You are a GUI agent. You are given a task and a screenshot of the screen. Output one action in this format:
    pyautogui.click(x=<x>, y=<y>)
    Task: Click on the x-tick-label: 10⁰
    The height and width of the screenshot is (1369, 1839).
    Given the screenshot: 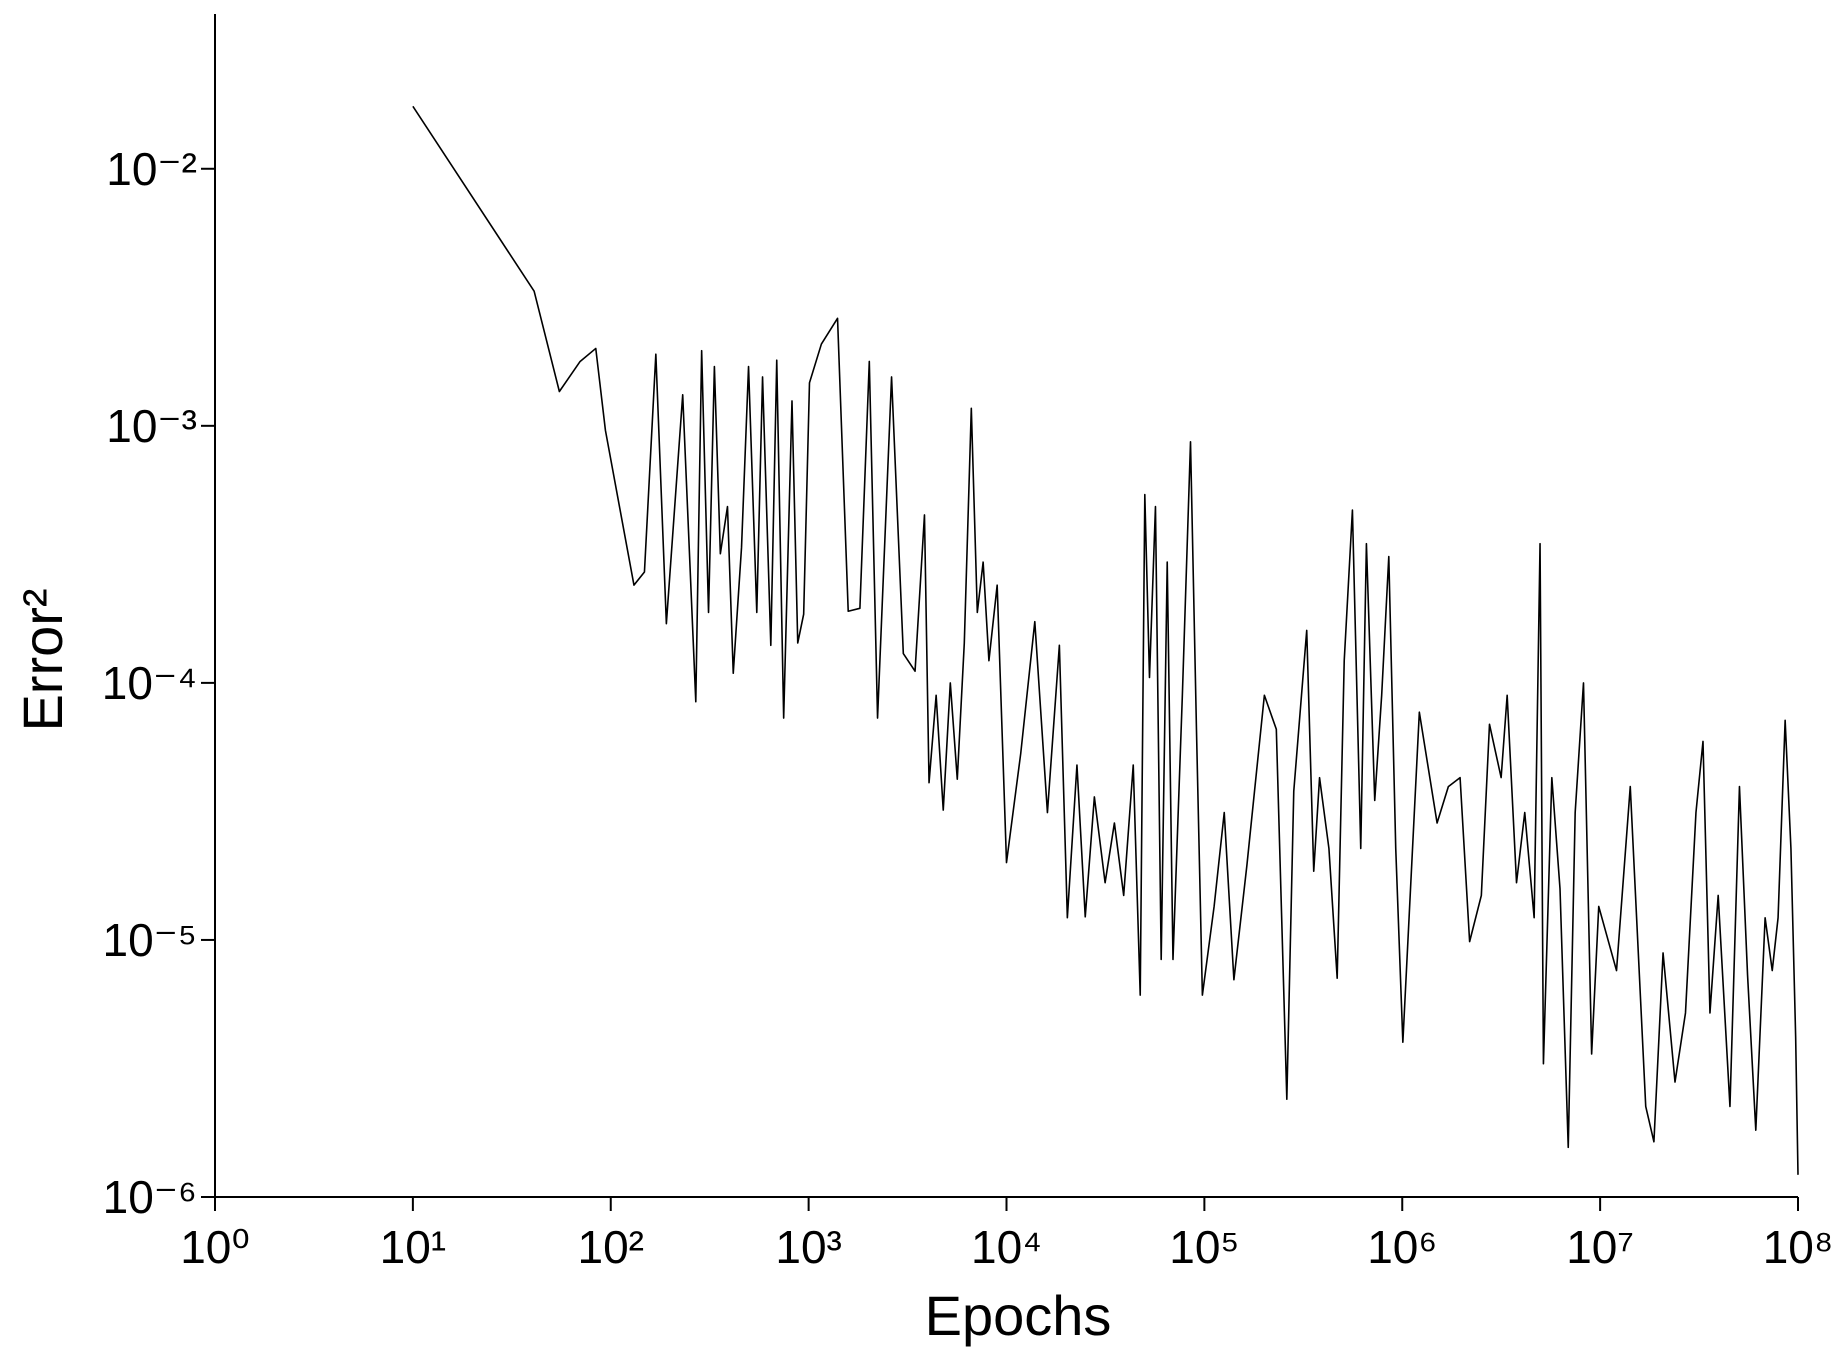 What is the action you would take?
    pyautogui.click(x=215, y=1247)
    